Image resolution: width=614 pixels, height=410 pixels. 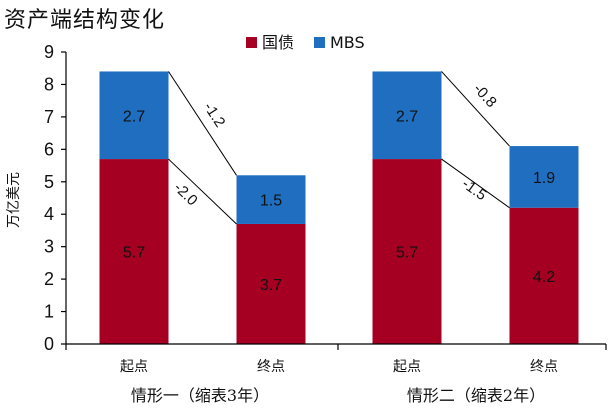 I want to click on y-tick-label: 5, so click(x=49, y=182).